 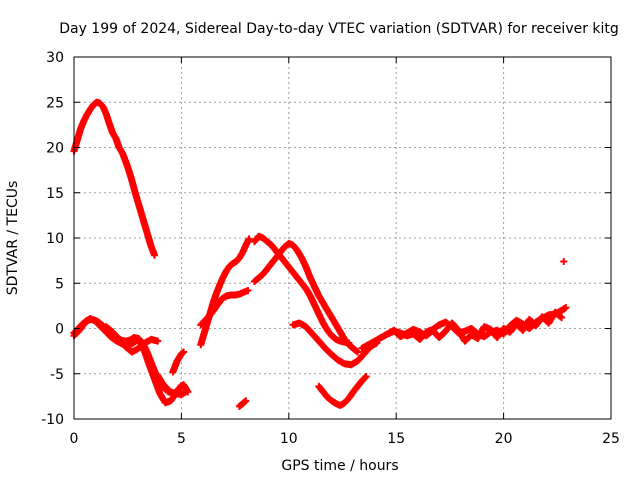 I want to click on x-tick-label: 0, so click(x=74, y=439).